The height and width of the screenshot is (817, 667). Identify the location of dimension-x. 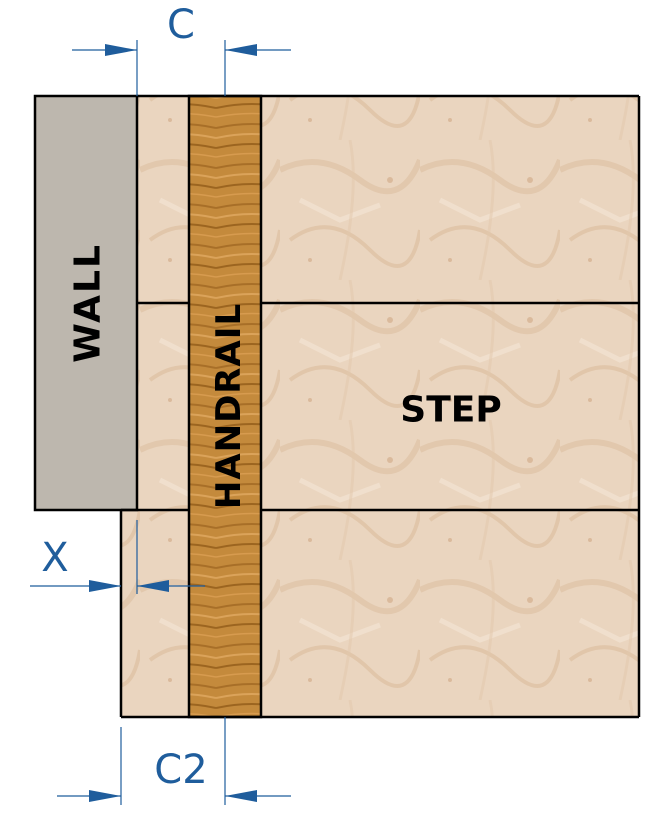
(117, 557).